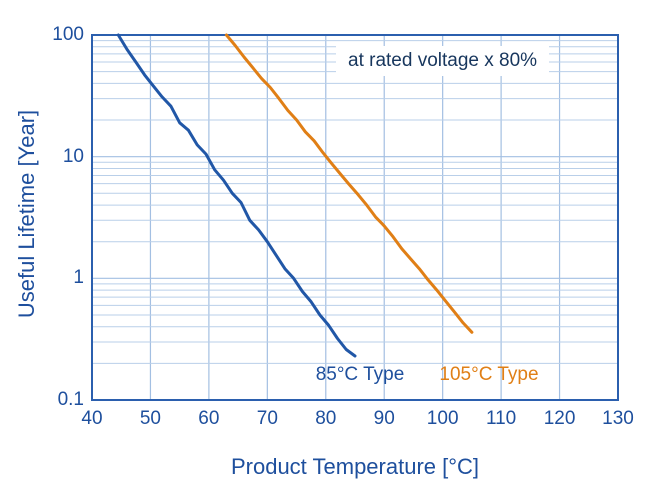 Image resolution: width=646 pixels, height=502 pixels. Describe the element at coordinates (355, 466) in the screenshot. I see `x-axis-title: Product Temperature [°C]` at that location.